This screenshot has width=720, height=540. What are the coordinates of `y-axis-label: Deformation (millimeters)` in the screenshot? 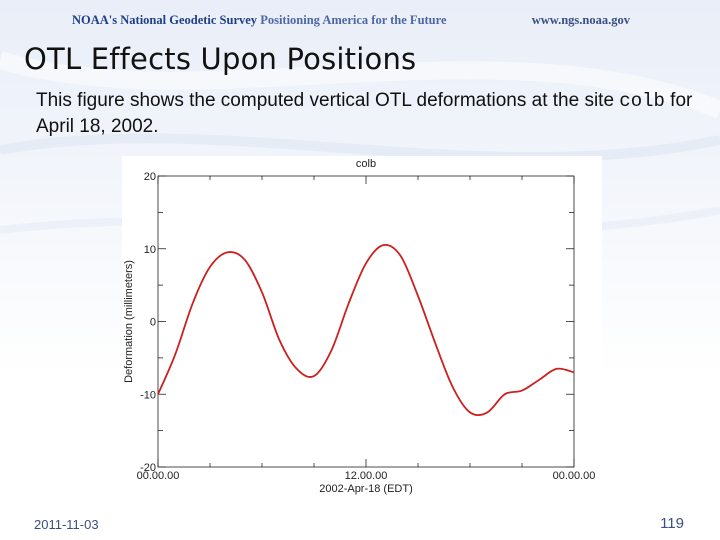 It's located at (129, 321).